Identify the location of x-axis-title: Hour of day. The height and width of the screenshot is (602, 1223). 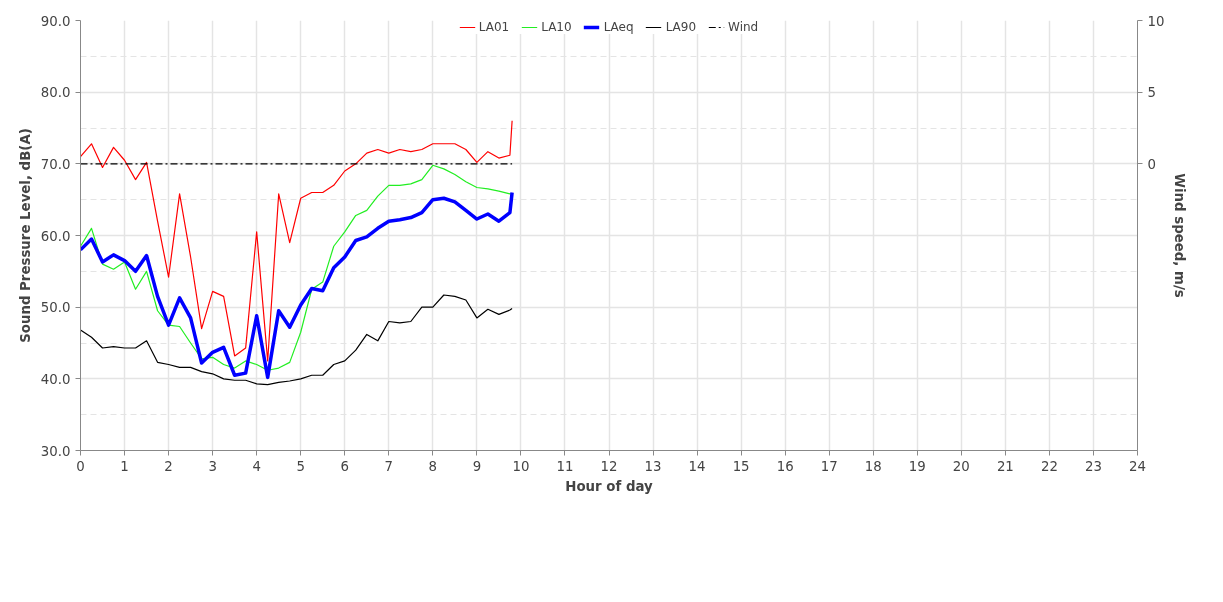
(609, 486).